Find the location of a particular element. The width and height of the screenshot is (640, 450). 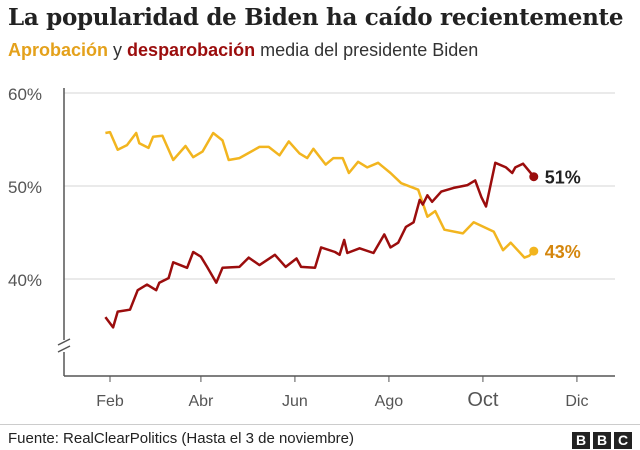

footer-divider is located at coordinates (320, 424).